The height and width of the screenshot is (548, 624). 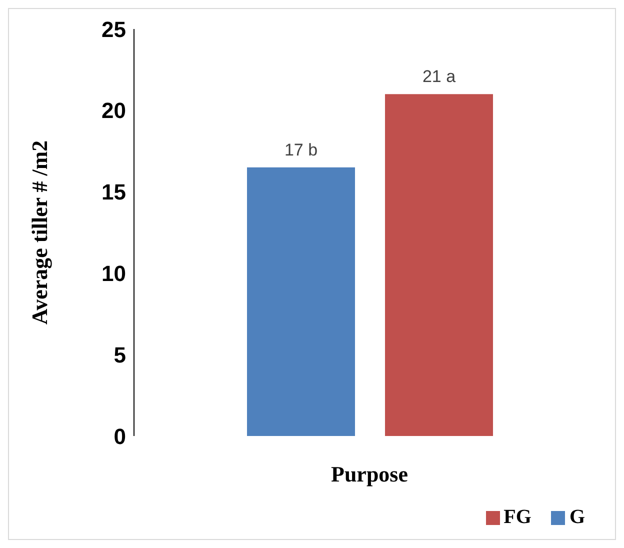 I want to click on y-tick-label: 25, so click(x=114, y=29).